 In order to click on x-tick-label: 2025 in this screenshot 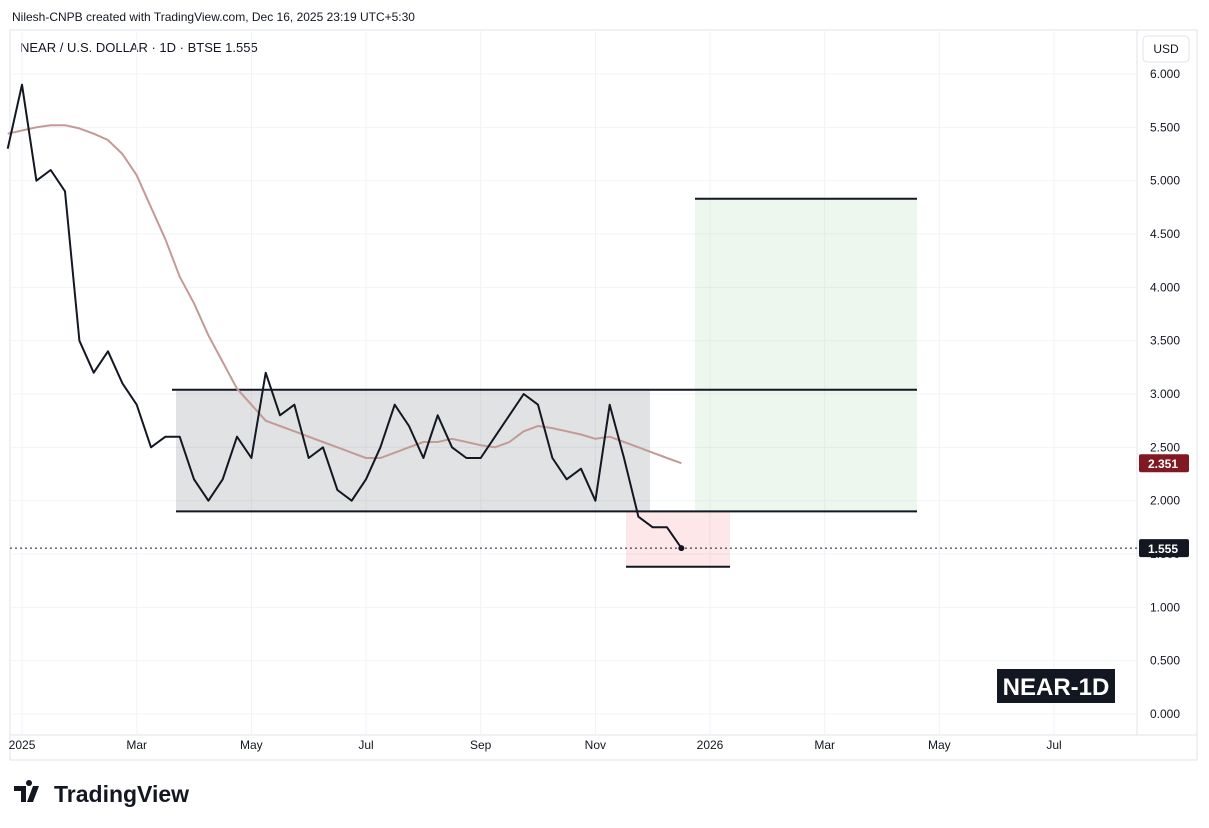, I will do `click(22, 745)`.